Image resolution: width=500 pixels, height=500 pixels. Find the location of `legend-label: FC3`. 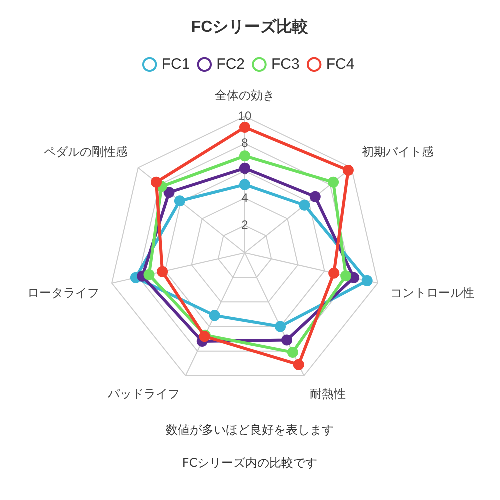

legend-label: FC3 is located at coordinates (286, 64).